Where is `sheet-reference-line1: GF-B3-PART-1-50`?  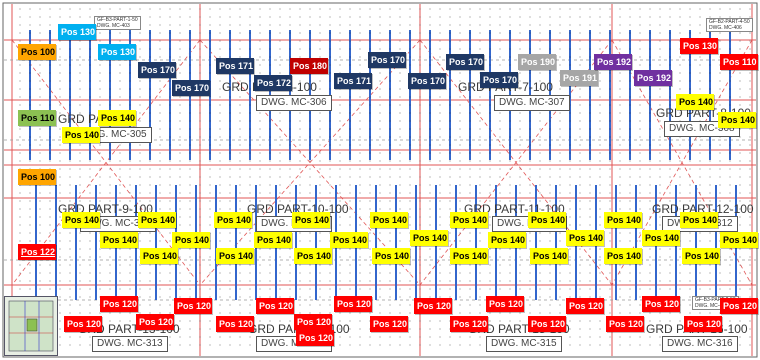 sheet-reference-line1: GF-B3-PART-1-50 is located at coordinates (117, 20).